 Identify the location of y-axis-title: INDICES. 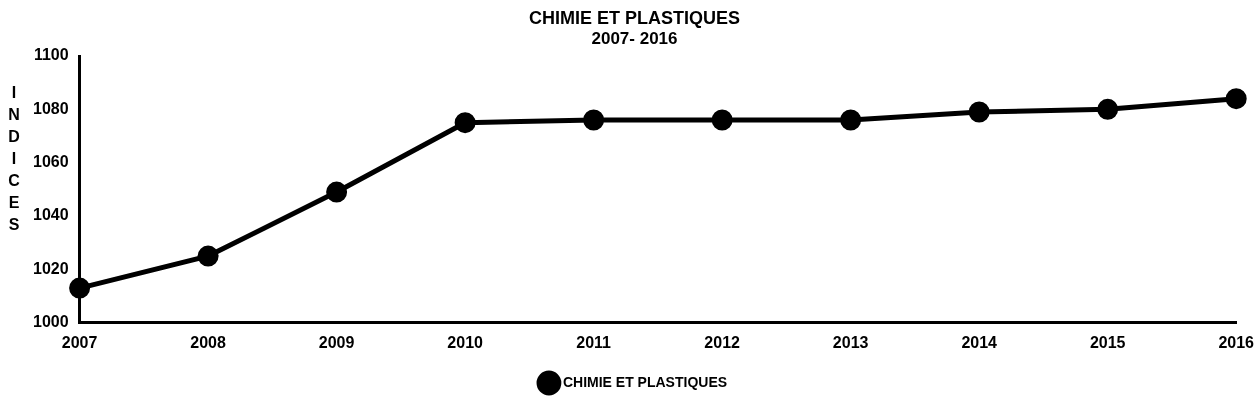
(14, 158).